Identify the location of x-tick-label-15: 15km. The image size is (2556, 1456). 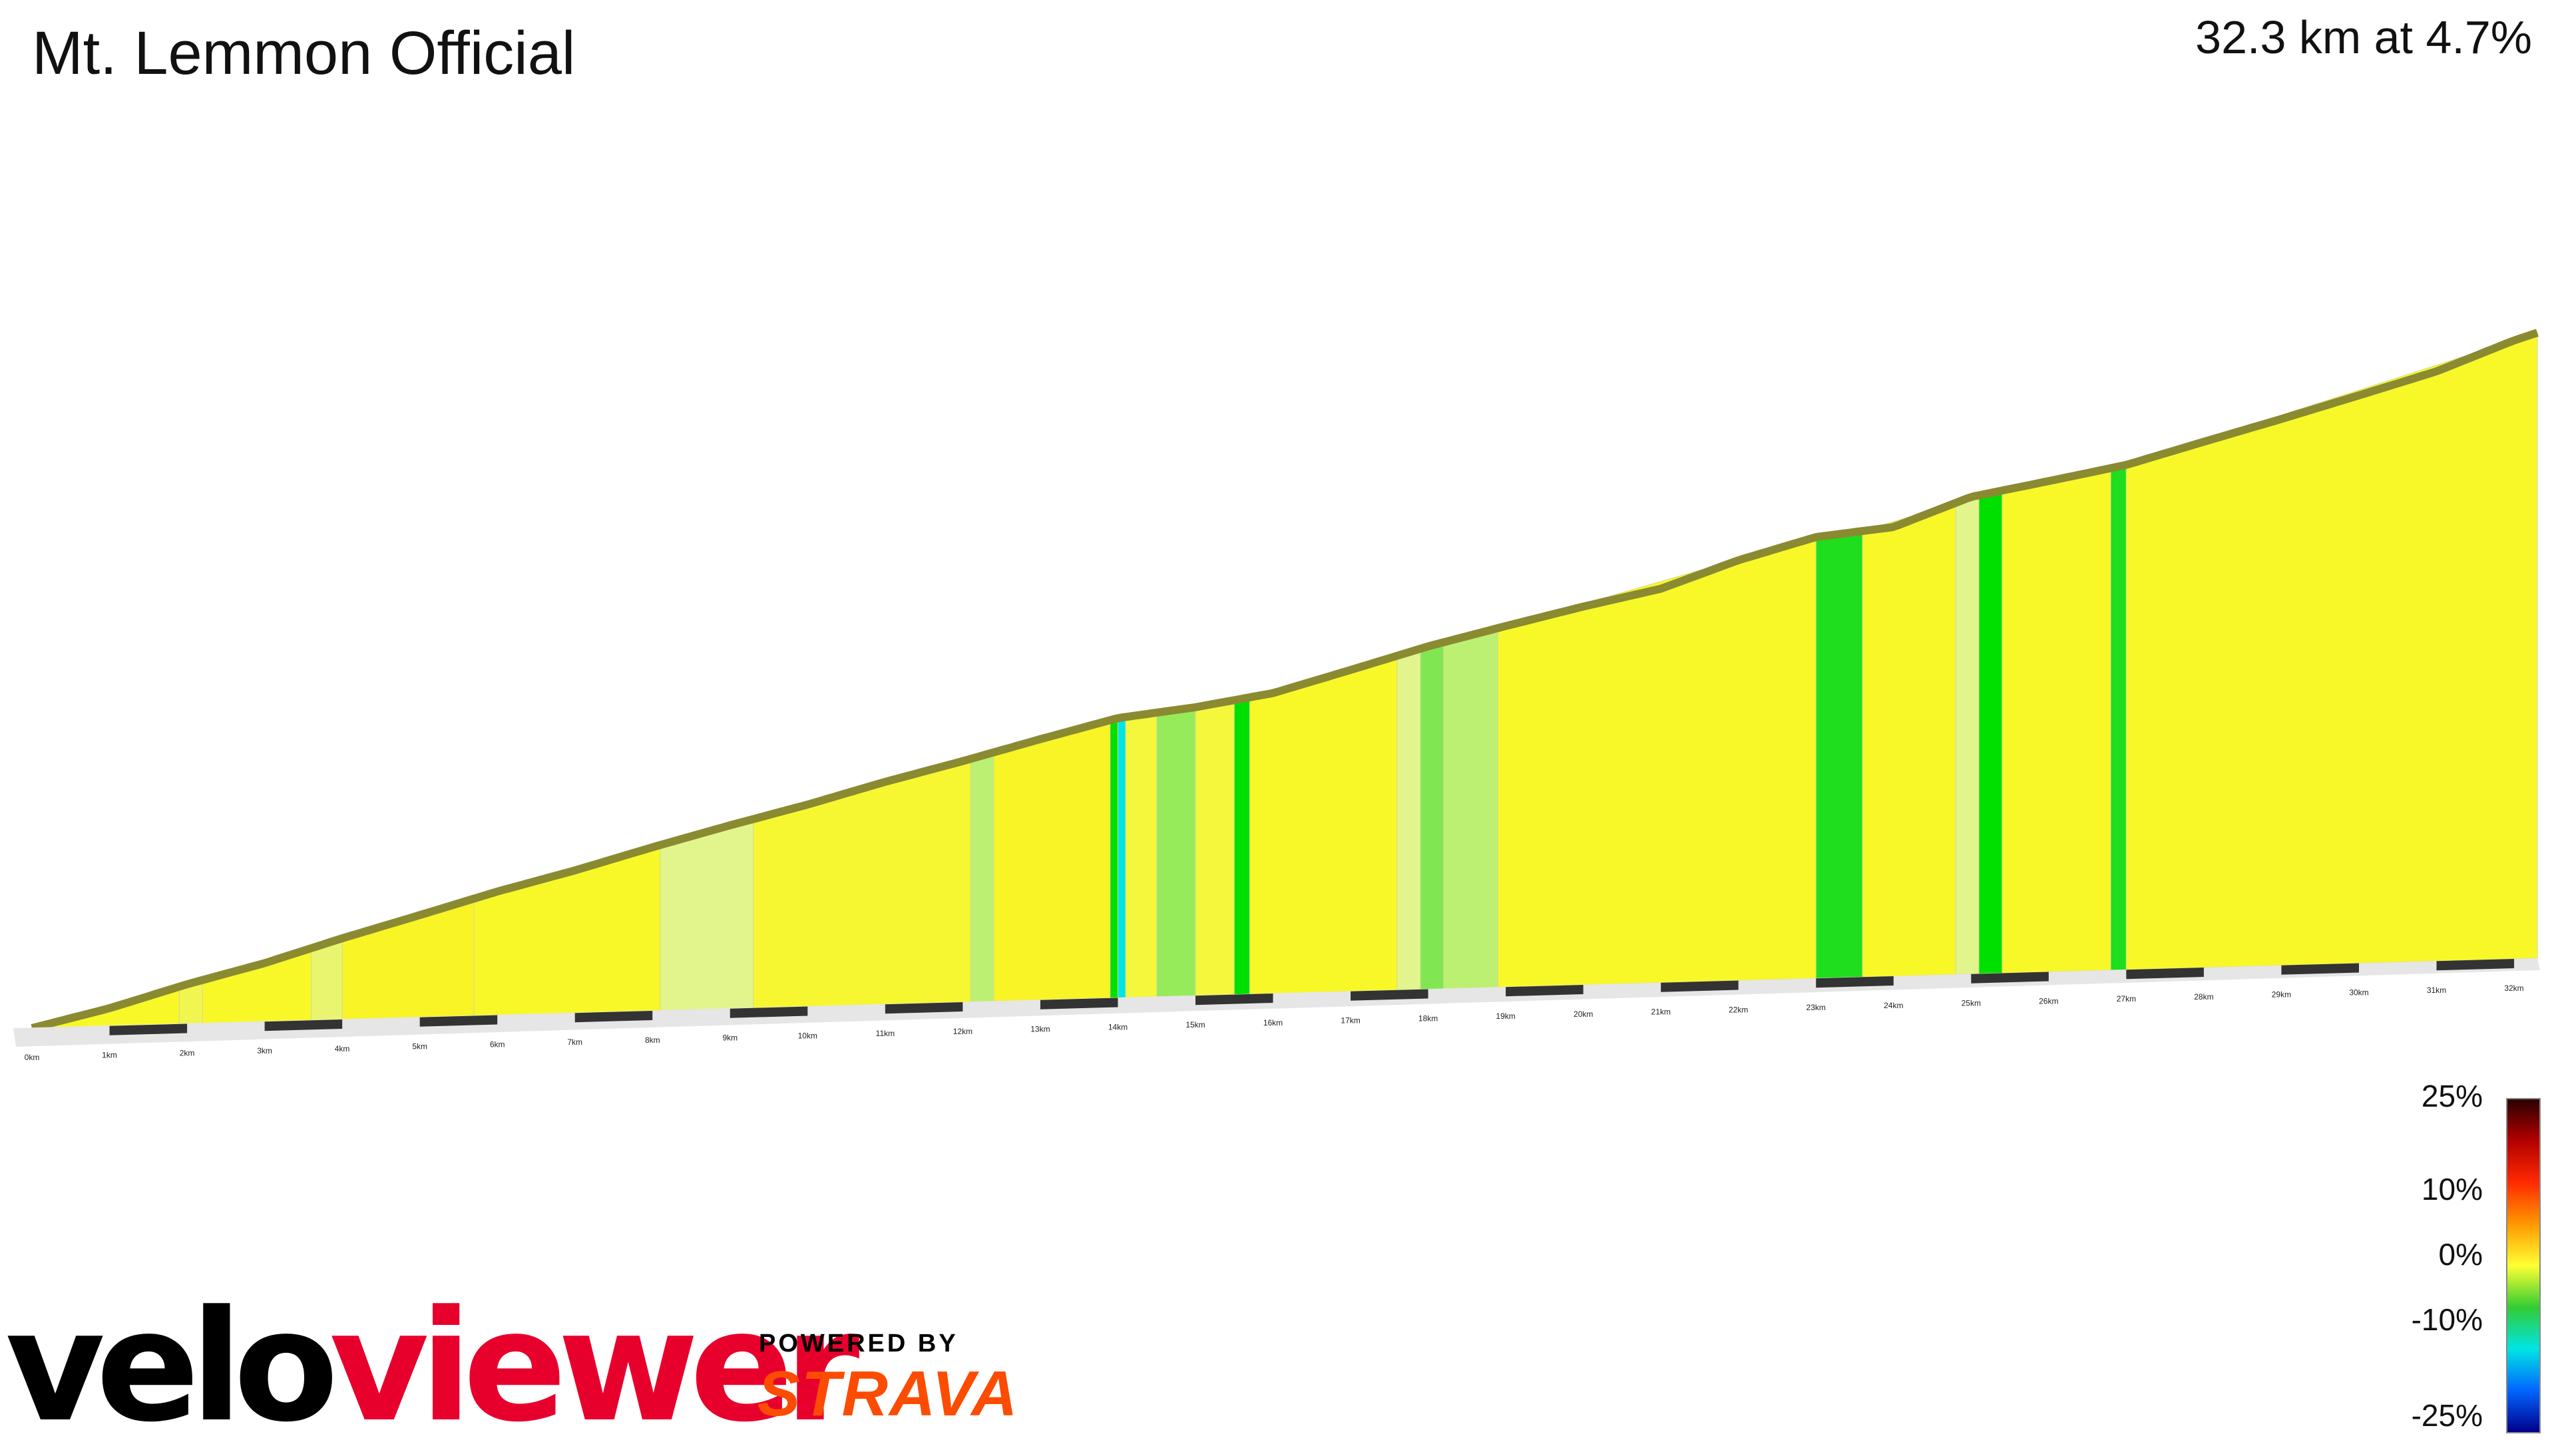
(1195, 1024).